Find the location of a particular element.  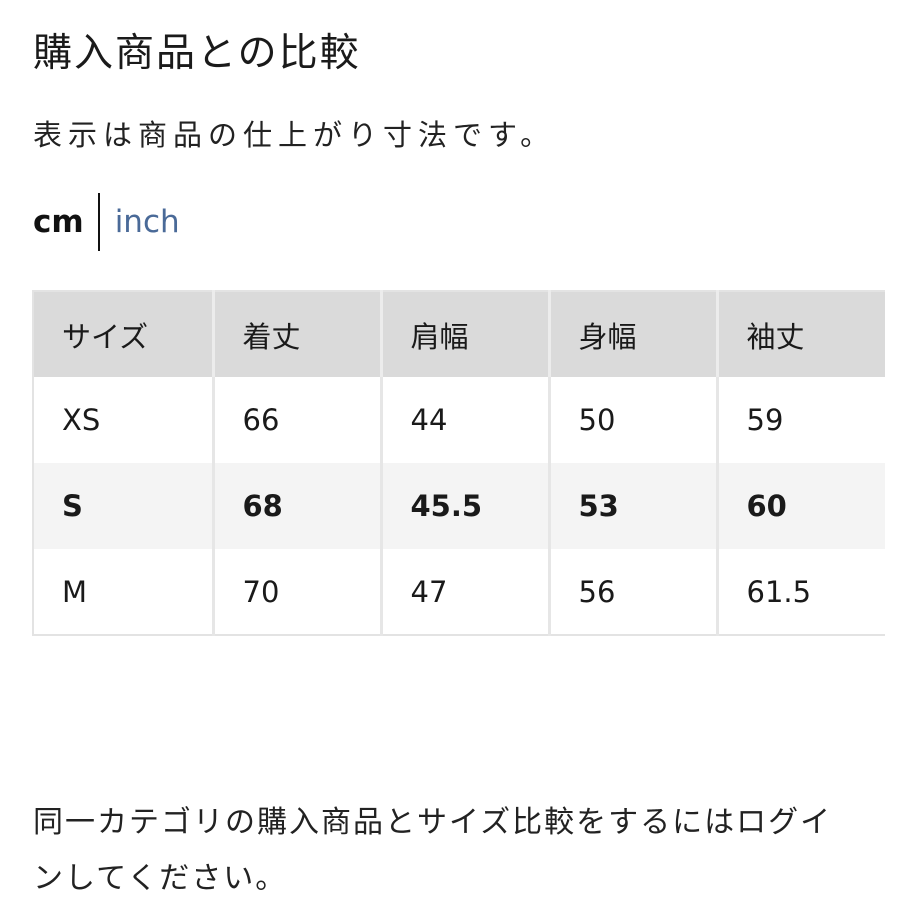

unit-inch-link: inch is located at coordinates (147, 222).